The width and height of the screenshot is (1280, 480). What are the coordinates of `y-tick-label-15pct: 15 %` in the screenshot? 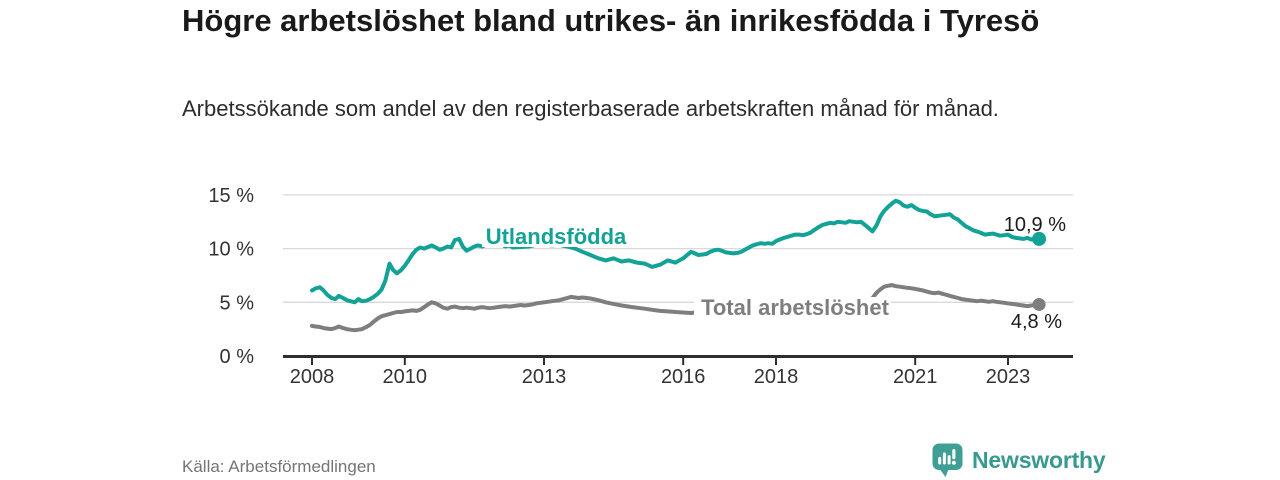 It's located at (231, 196).